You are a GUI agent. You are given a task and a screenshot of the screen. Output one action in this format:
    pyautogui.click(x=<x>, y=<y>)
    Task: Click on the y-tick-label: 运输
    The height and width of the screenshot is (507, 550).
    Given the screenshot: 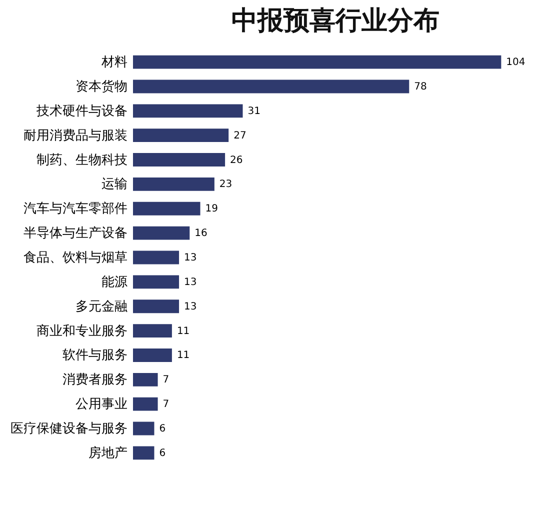 What is the action you would take?
    pyautogui.click(x=115, y=184)
    